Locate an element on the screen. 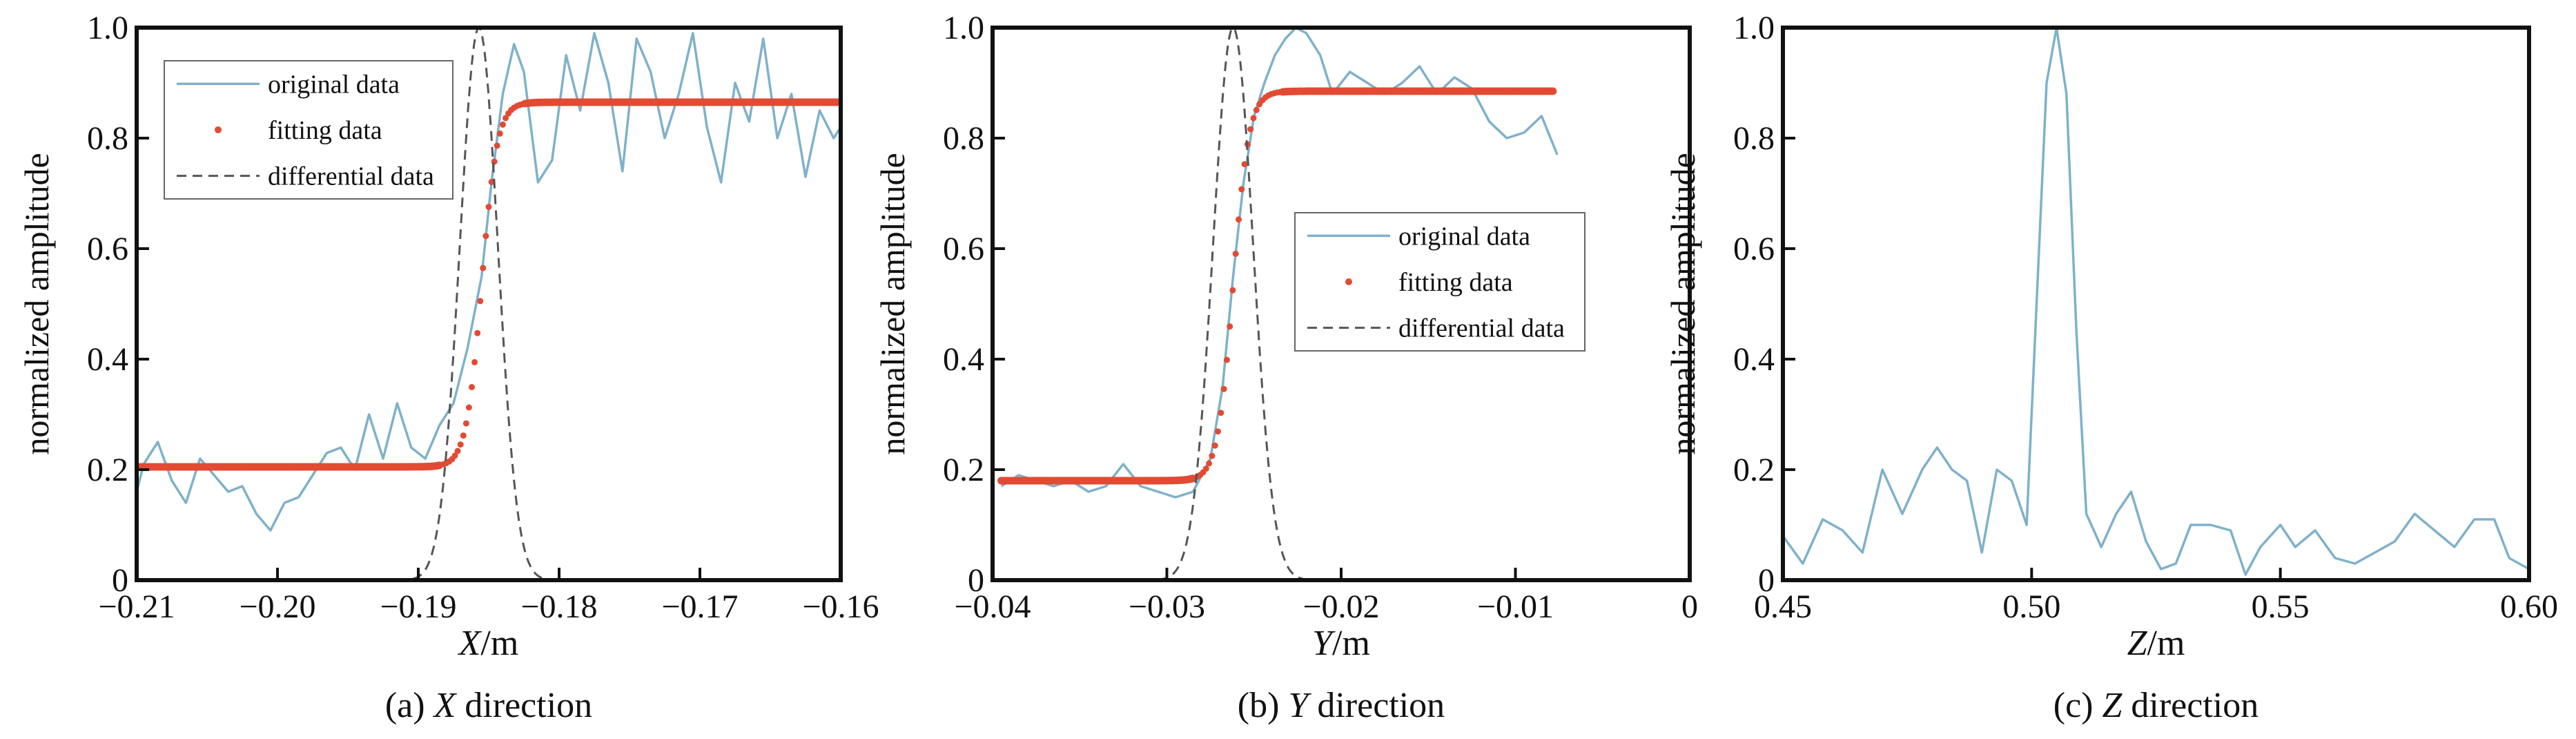  panel-caption: (c) Z direction is located at coordinates (2155, 705).